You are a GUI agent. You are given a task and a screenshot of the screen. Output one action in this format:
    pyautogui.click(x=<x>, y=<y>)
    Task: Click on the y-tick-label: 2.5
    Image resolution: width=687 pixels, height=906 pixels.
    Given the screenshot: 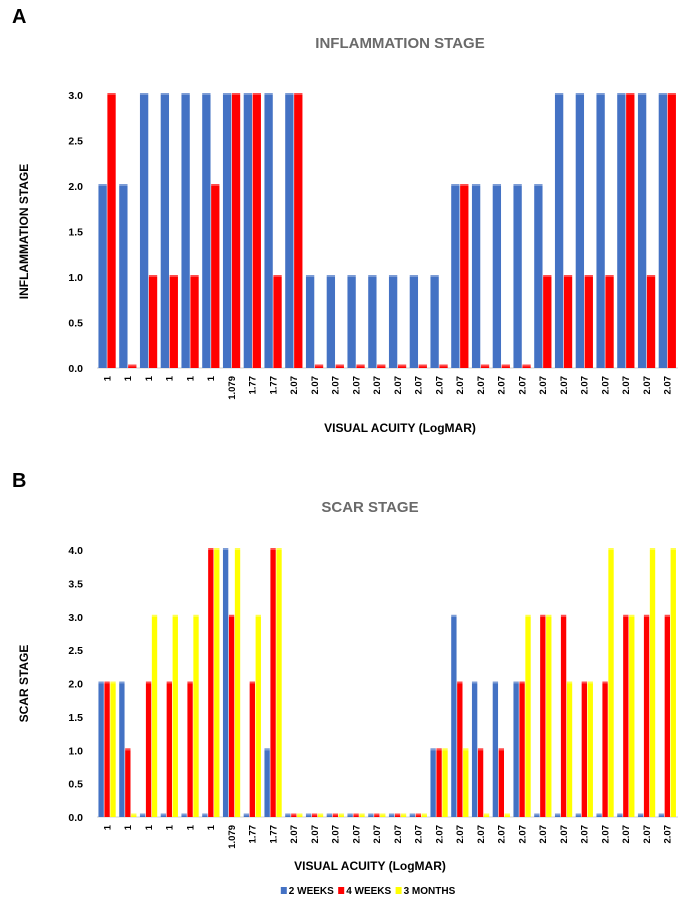 What is the action you would take?
    pyautogui.click(x=75, y=142)
    